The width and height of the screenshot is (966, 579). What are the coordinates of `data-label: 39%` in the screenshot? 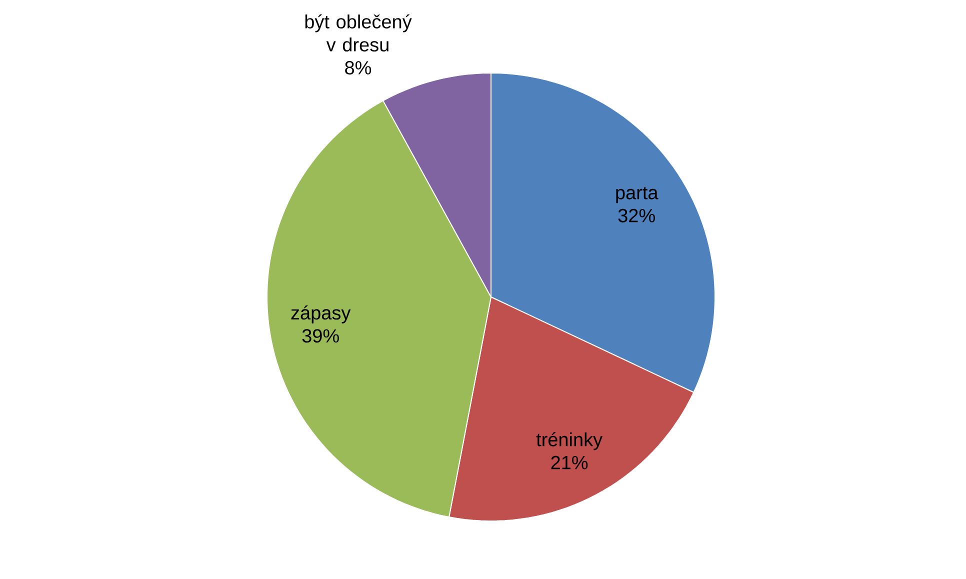 It's located at (320, 336).